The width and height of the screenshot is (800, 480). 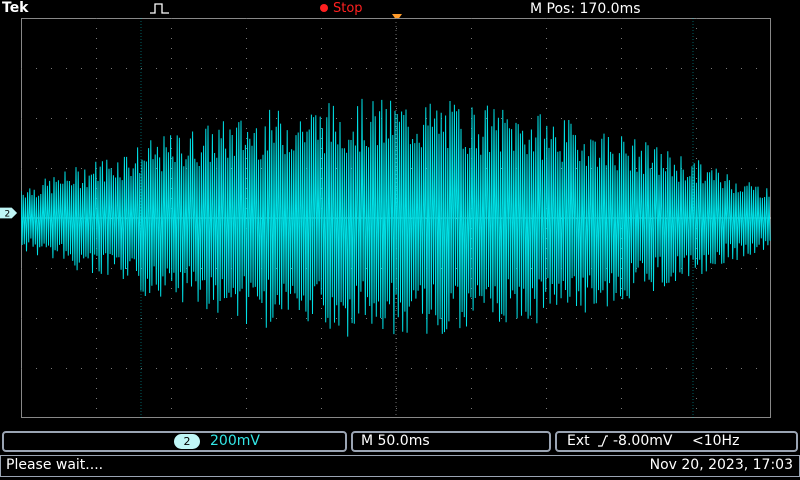 What do you see at coordinates (716, 441) in the screenshot?
I see `trigger-frequency-value: <10Hz` at bounding box center [716, 441].